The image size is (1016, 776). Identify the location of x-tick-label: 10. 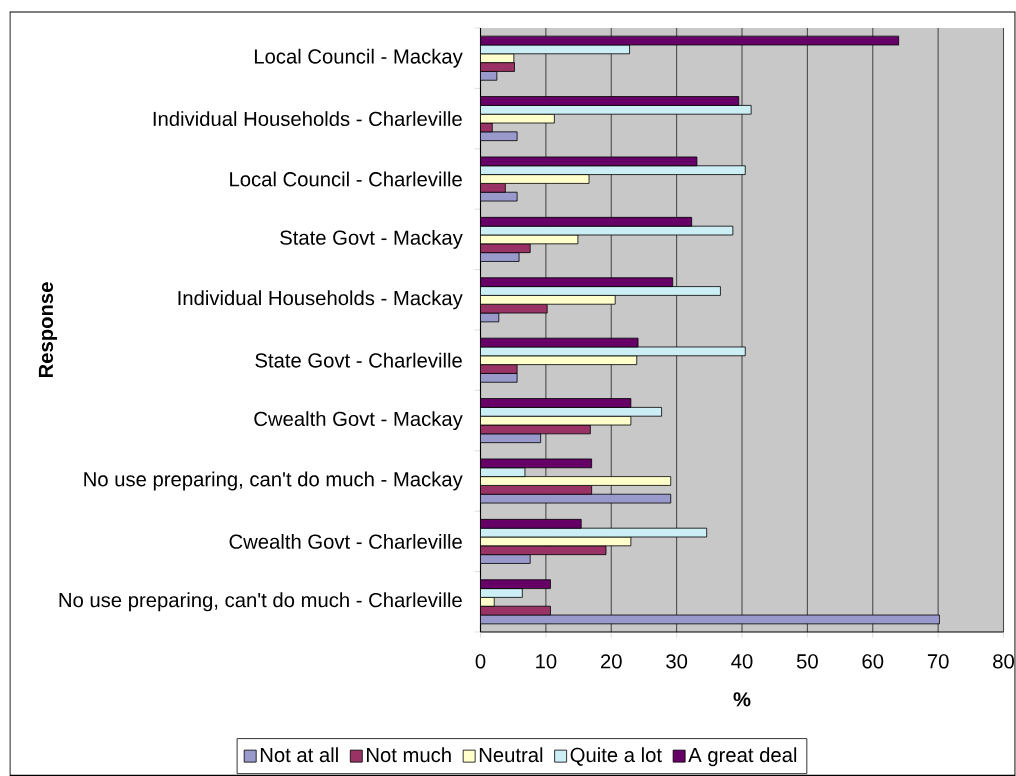
(546, 661).